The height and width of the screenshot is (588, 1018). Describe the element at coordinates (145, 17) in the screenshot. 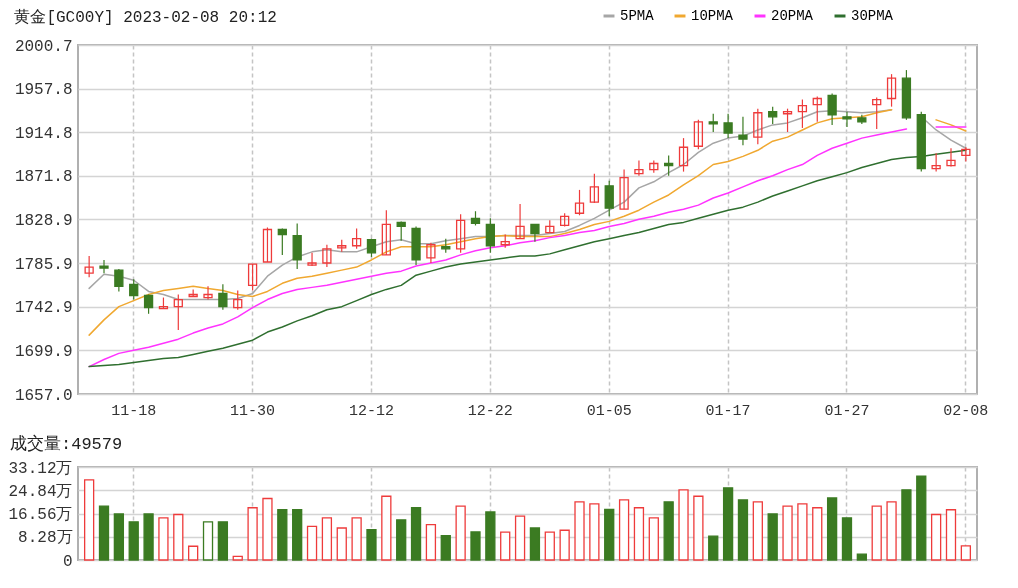

I see `chart-title: 黄金[GC00Y] 2023-02-08 20:12` at that location.